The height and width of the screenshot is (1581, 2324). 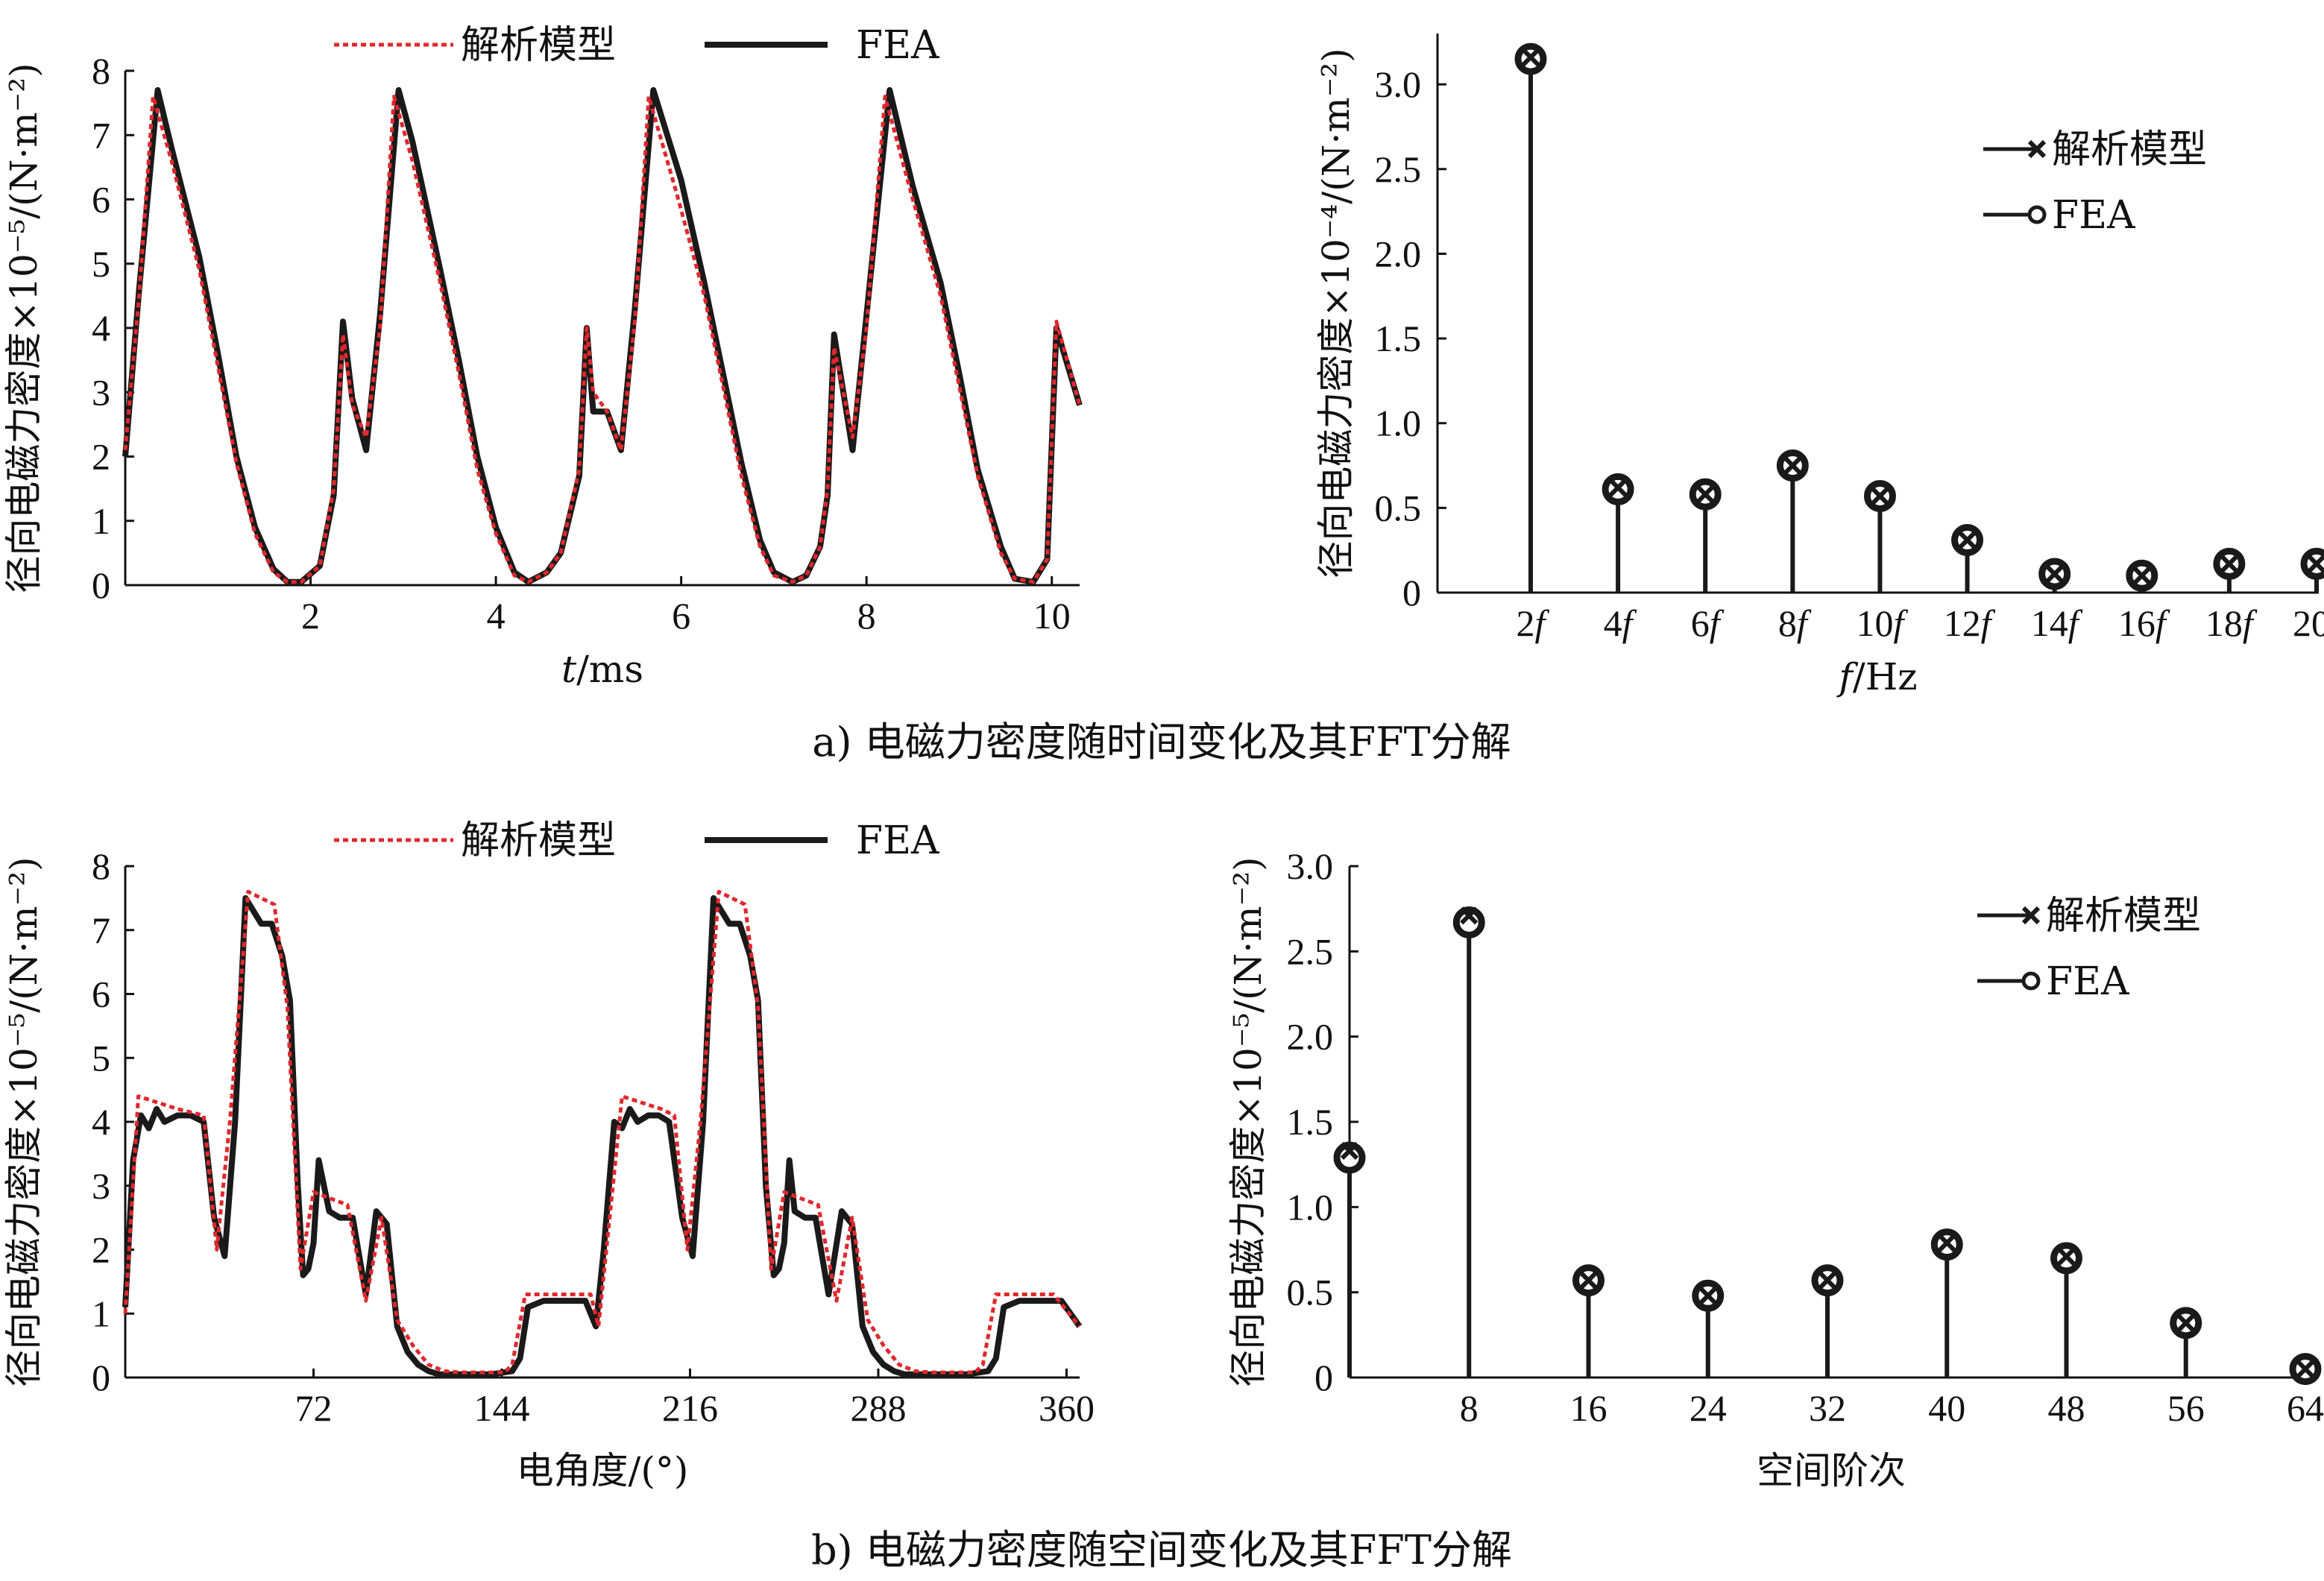 I want to click on x-tick-label: 64, so click(x=2305, y=1408).